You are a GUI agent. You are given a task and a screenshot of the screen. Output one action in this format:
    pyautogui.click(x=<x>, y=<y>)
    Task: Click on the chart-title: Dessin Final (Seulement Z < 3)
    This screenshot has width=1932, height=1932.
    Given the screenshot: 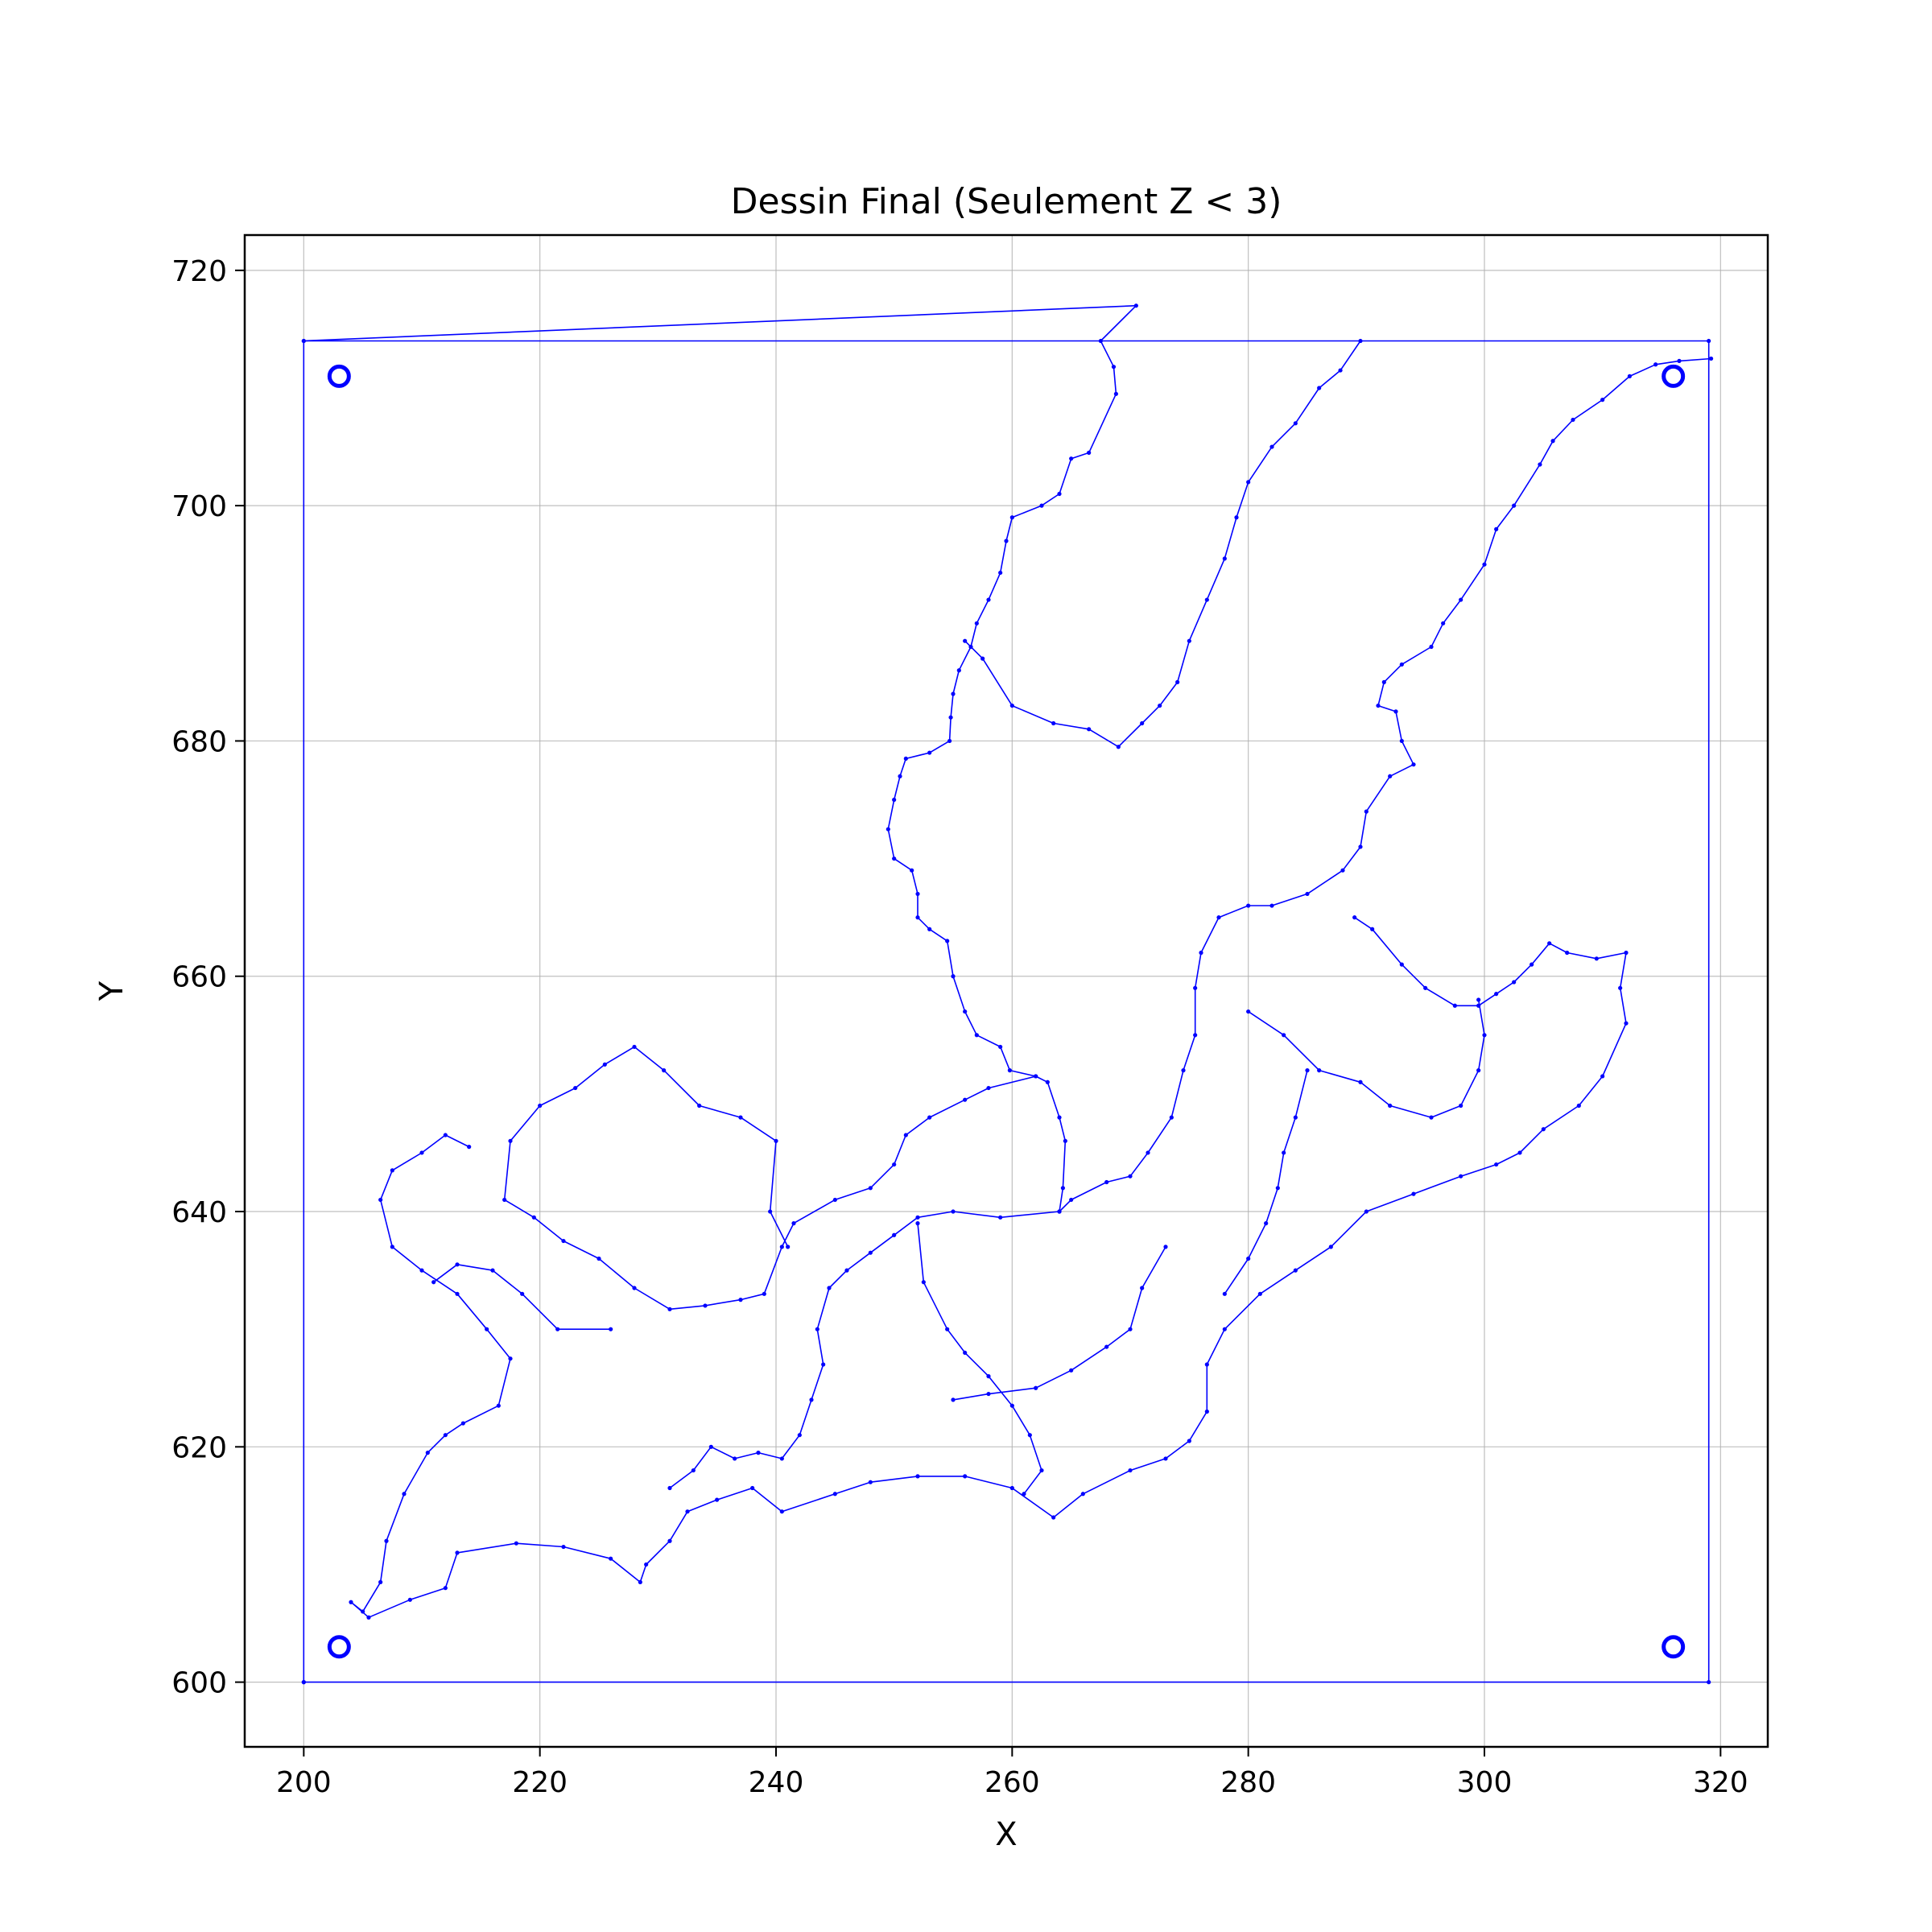 What is the action you would take?
    pyautogui.click(x=1007, y=201)
    